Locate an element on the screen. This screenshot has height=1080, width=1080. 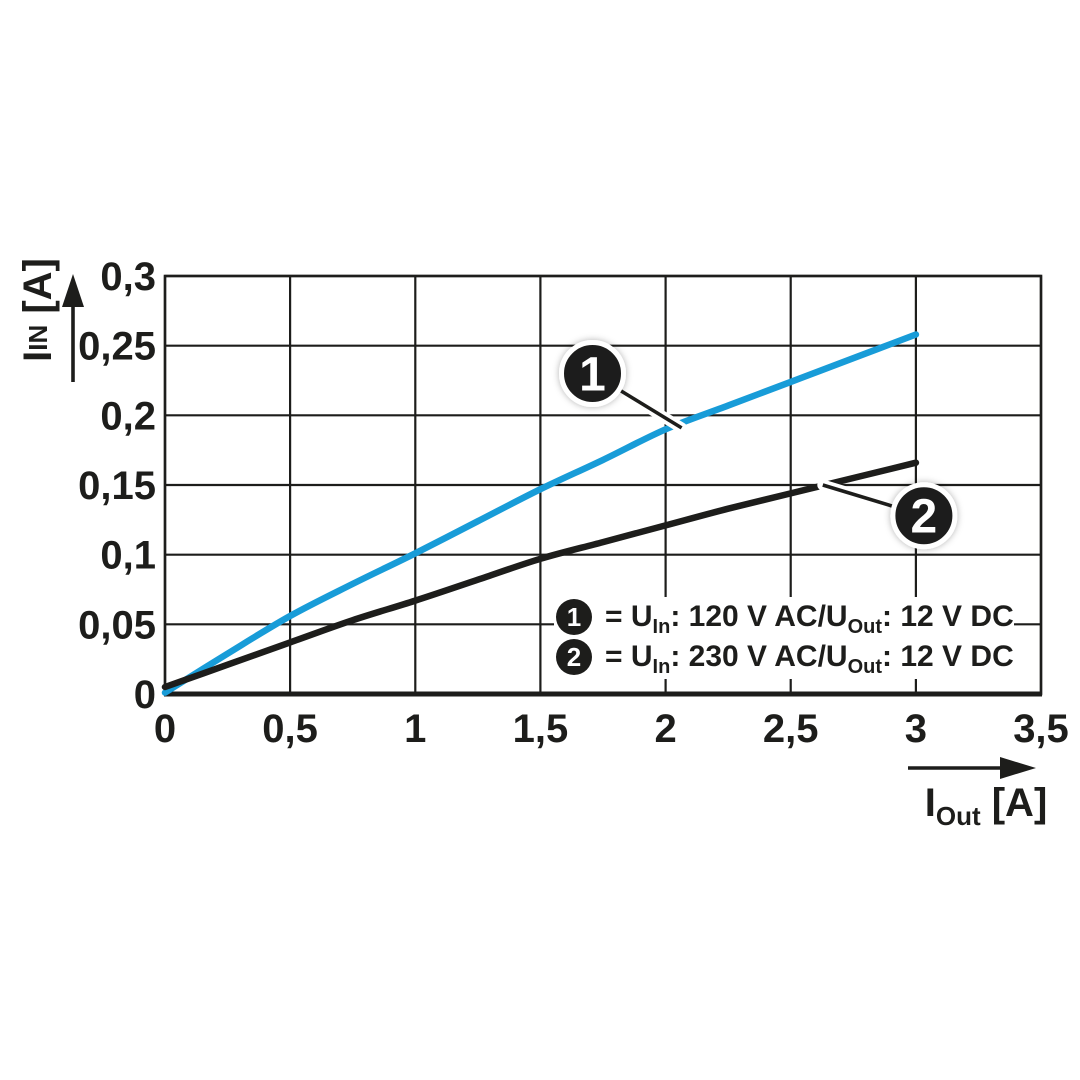
y-tick-label: 0,1 is located at coordinates (128, 556).